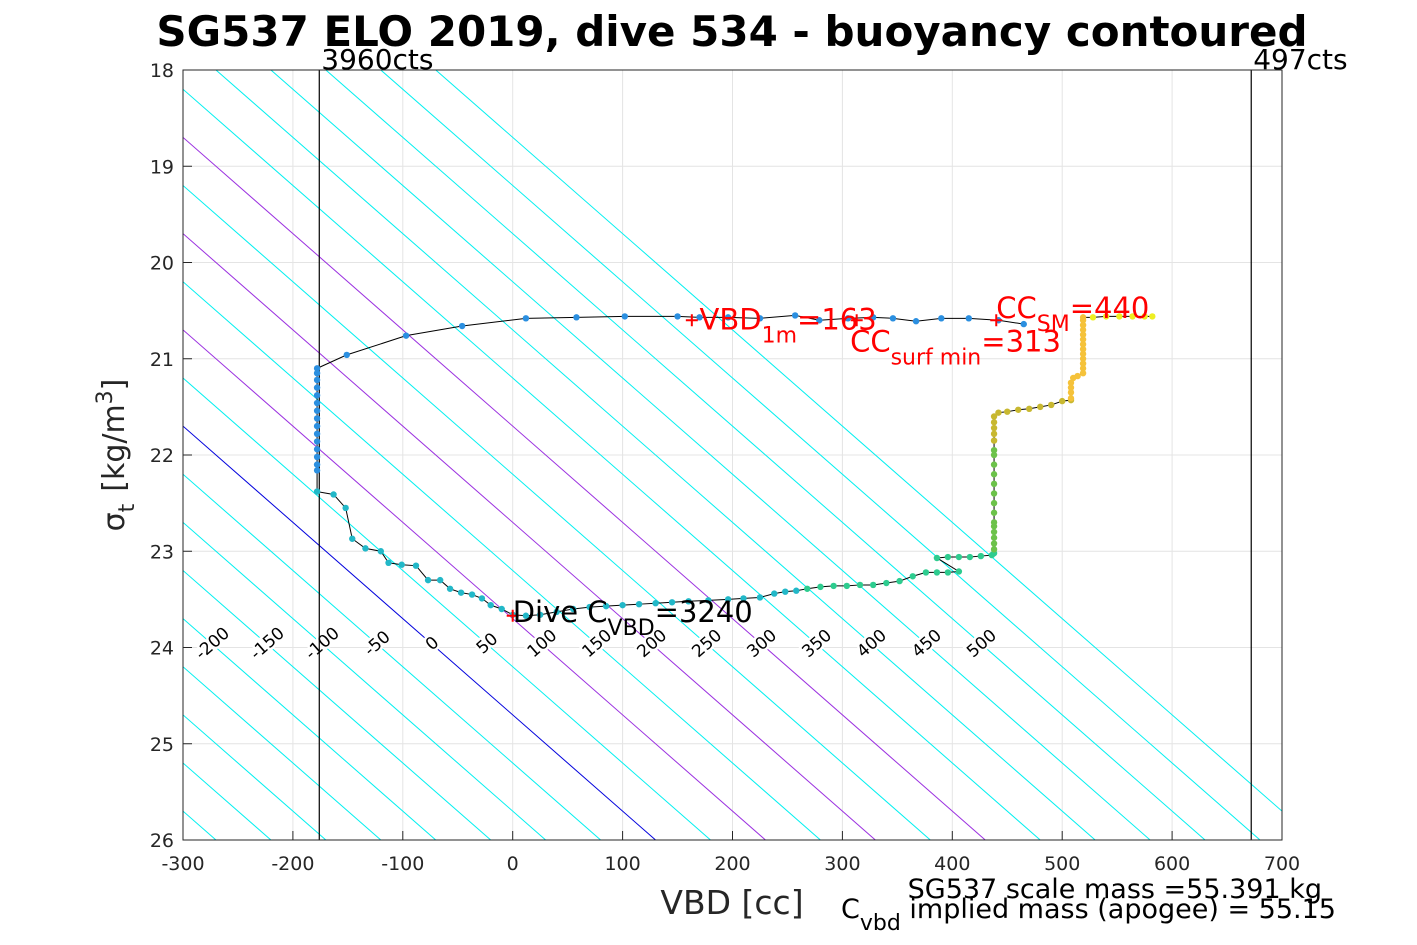  What do you see at coordinates (114, 385) in the screenshot?
I see `y-axis-unit-close: ]` at bounding box center [114, 385].